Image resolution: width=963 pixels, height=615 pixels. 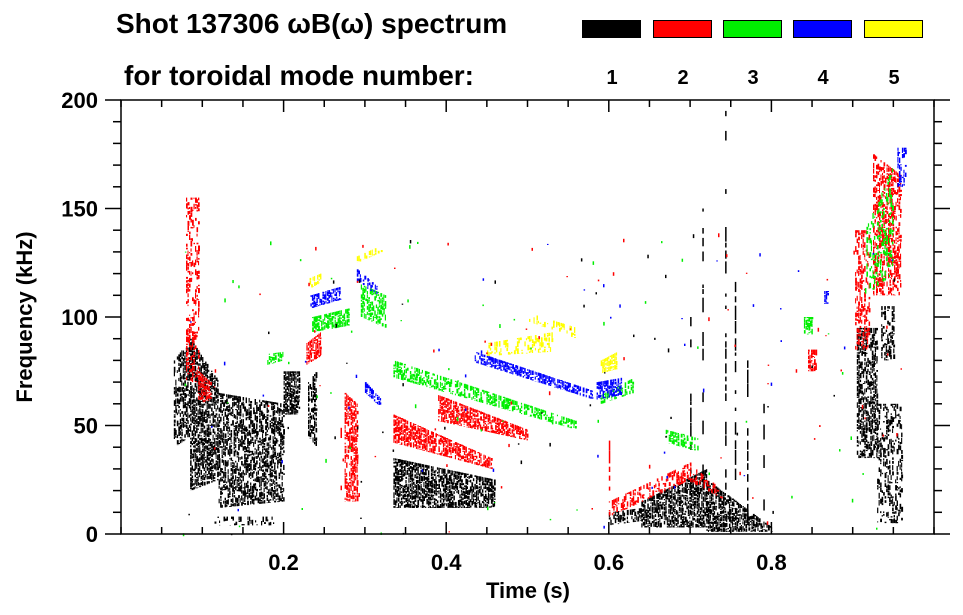 I want to click on spike-segment, so click(x=703, y=427).